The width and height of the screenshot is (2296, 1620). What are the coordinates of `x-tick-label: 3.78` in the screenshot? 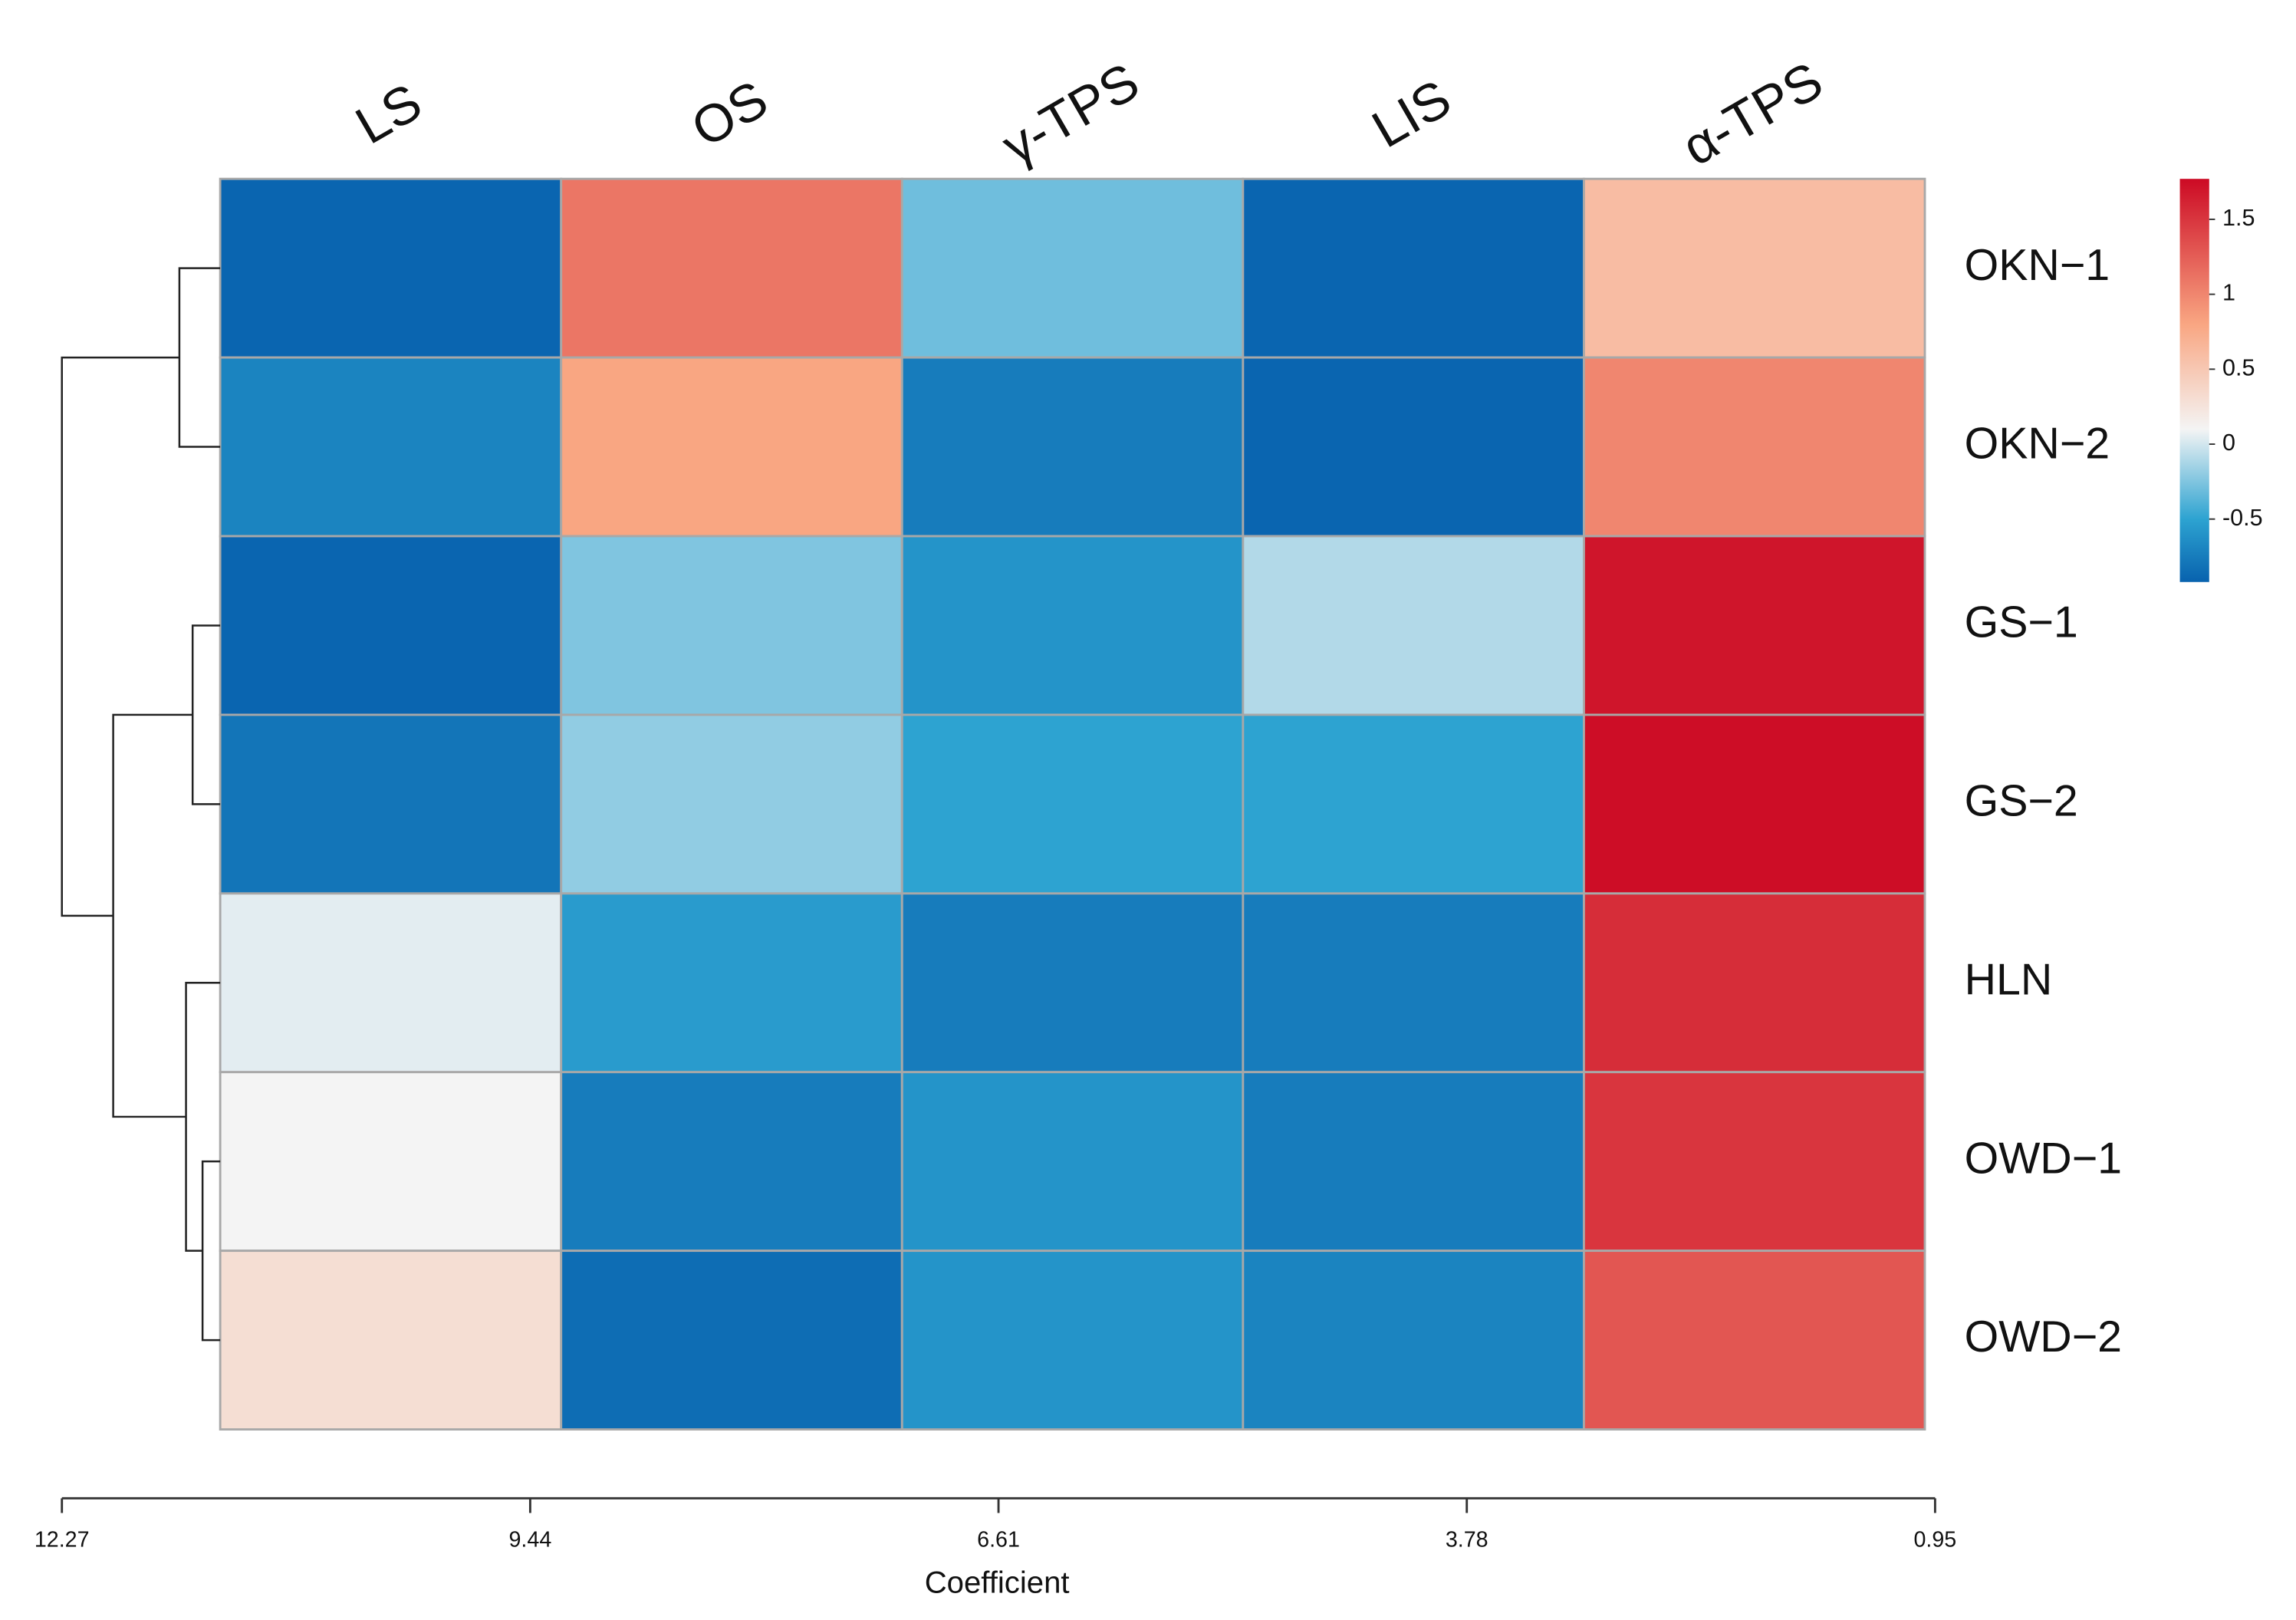 It's located at (1467, 1540).